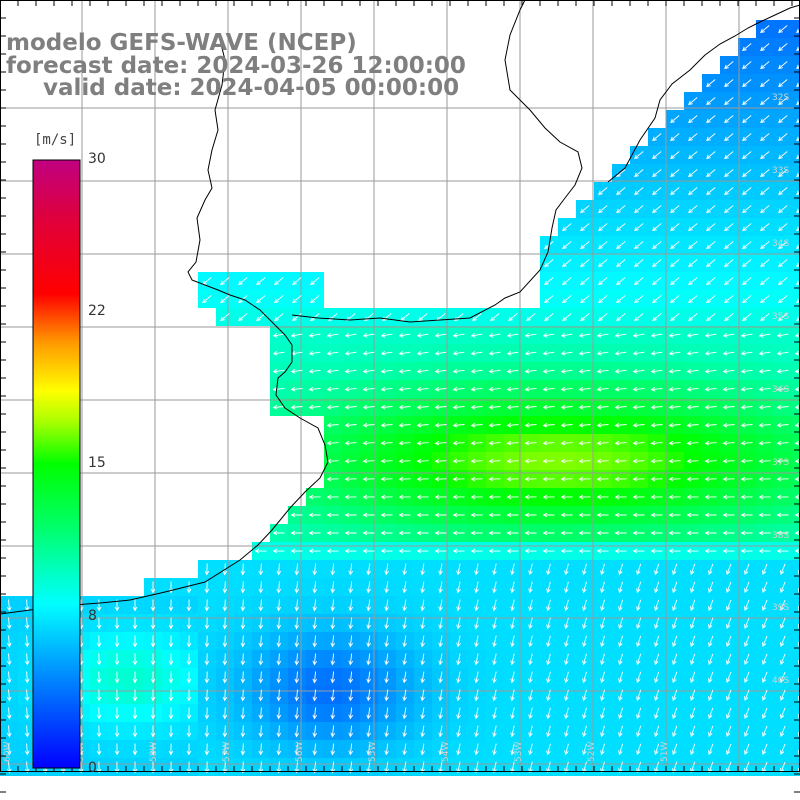  What do you see at coordinates (780, 536) in the screenshot?
I see `lat-label: 38S` at bounding box center [780, 536].